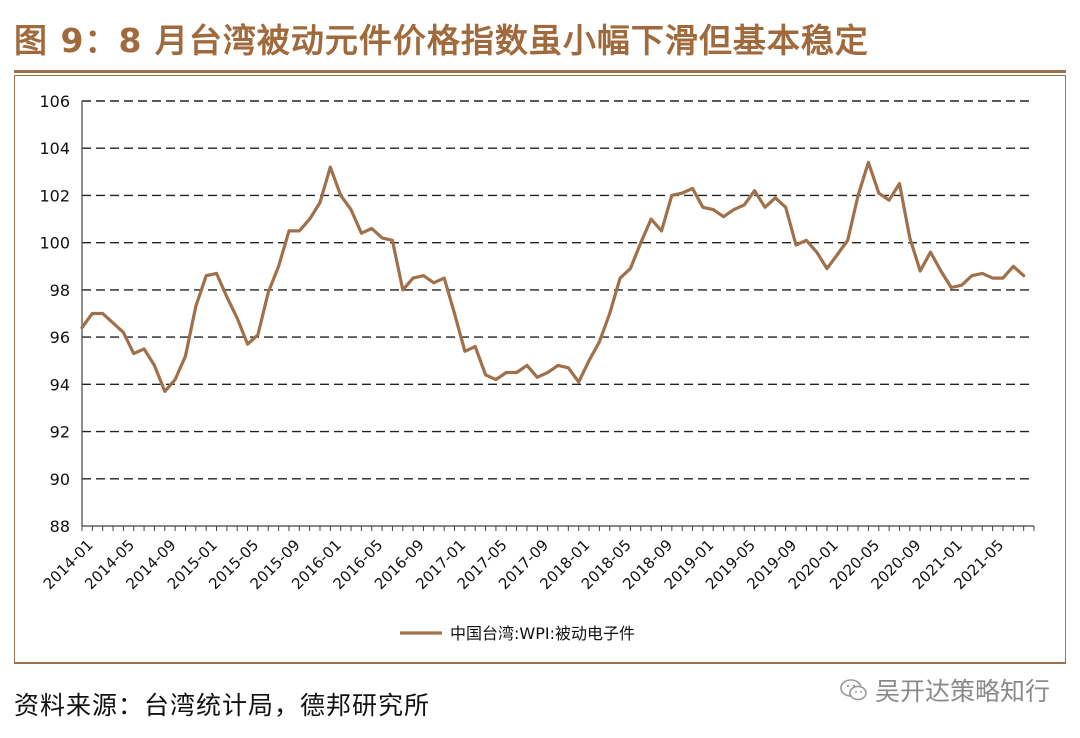  I want to click on y-tick-label: 98, so click(60, 290).